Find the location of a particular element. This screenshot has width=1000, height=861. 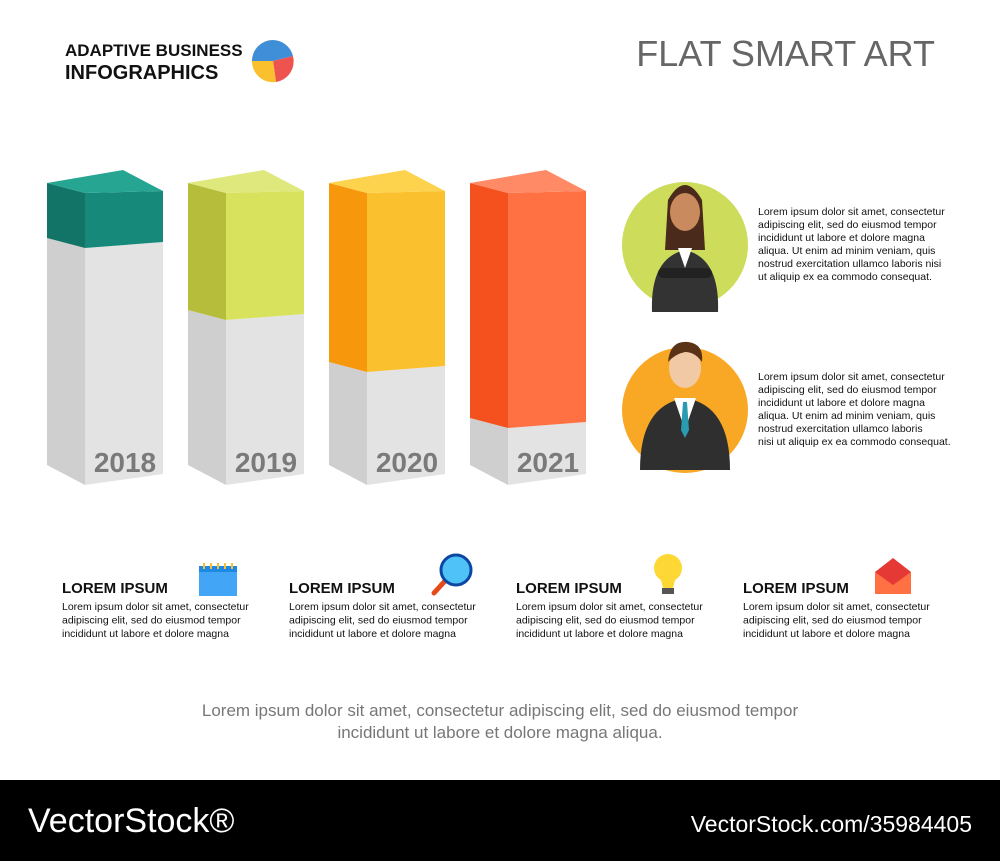

icon-calendar is located at coordinates (218, 579).